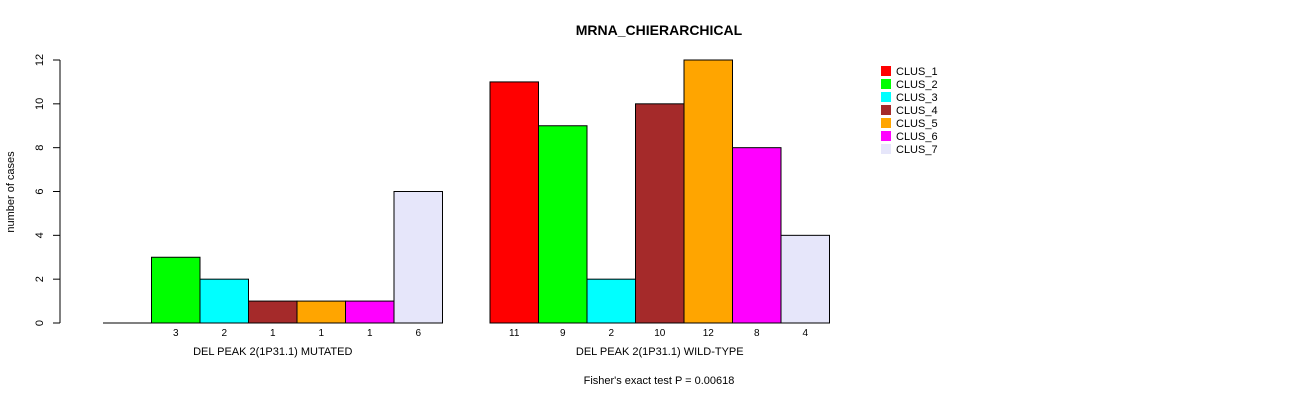  What do you see at coordinates (917, 111) in the screenshot?
I see `legend-label: CLUS_4` at bounding box center [917, 111].